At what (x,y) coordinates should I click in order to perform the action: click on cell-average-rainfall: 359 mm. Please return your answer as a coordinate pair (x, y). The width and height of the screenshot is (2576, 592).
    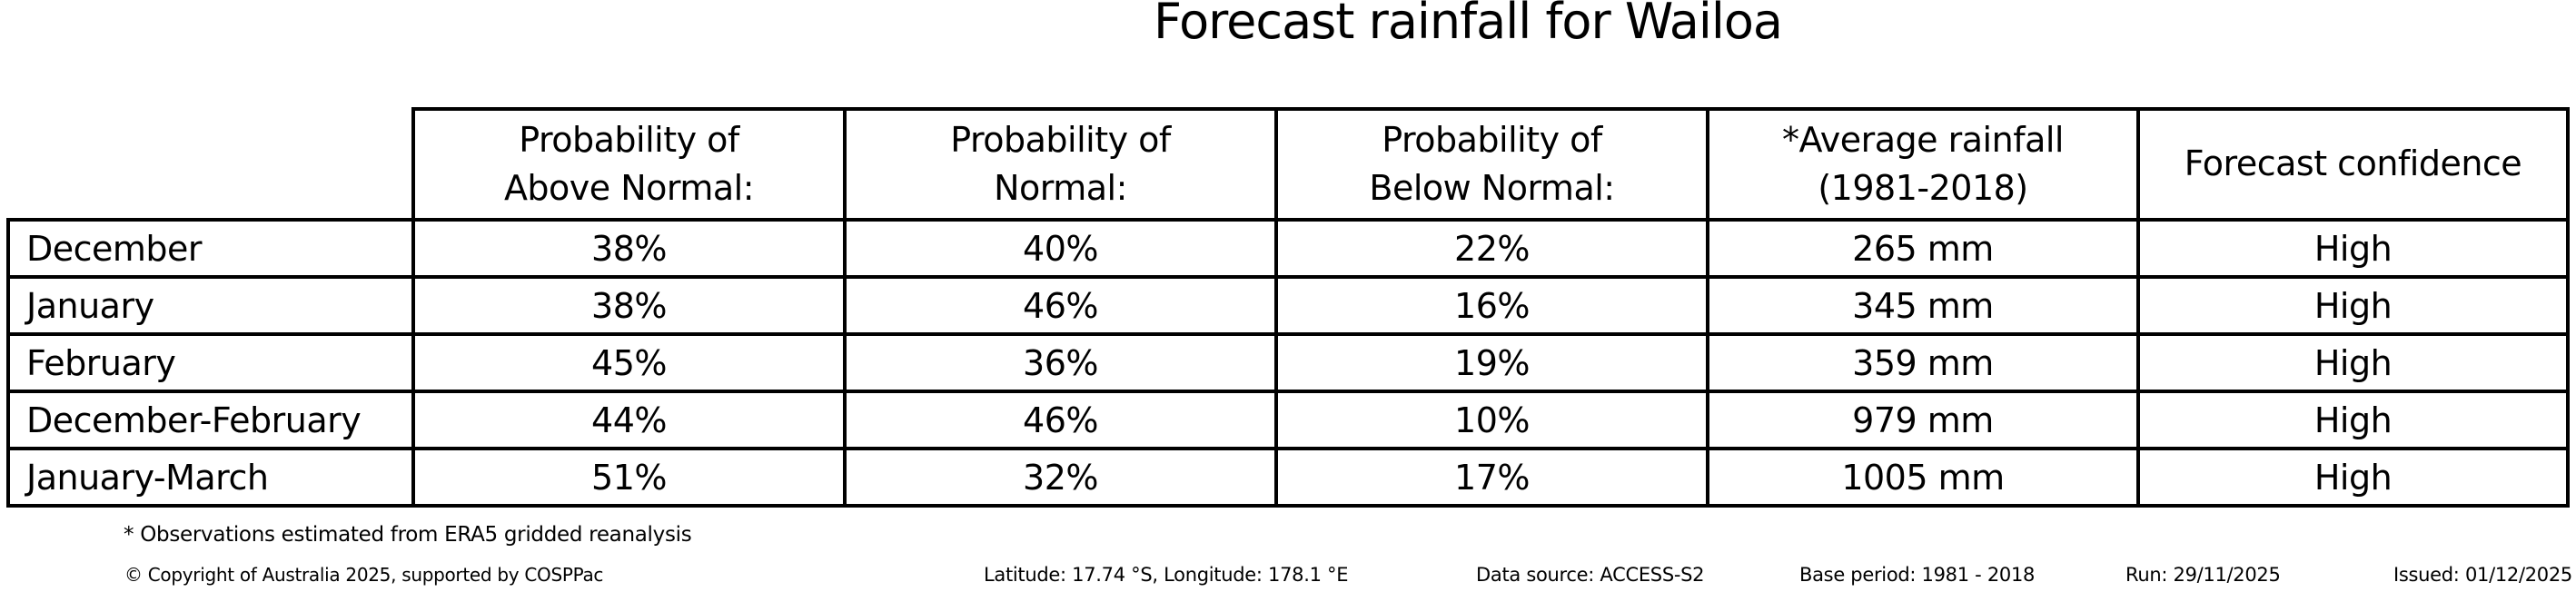
    Looking at the image, I should click on (1923, 362).